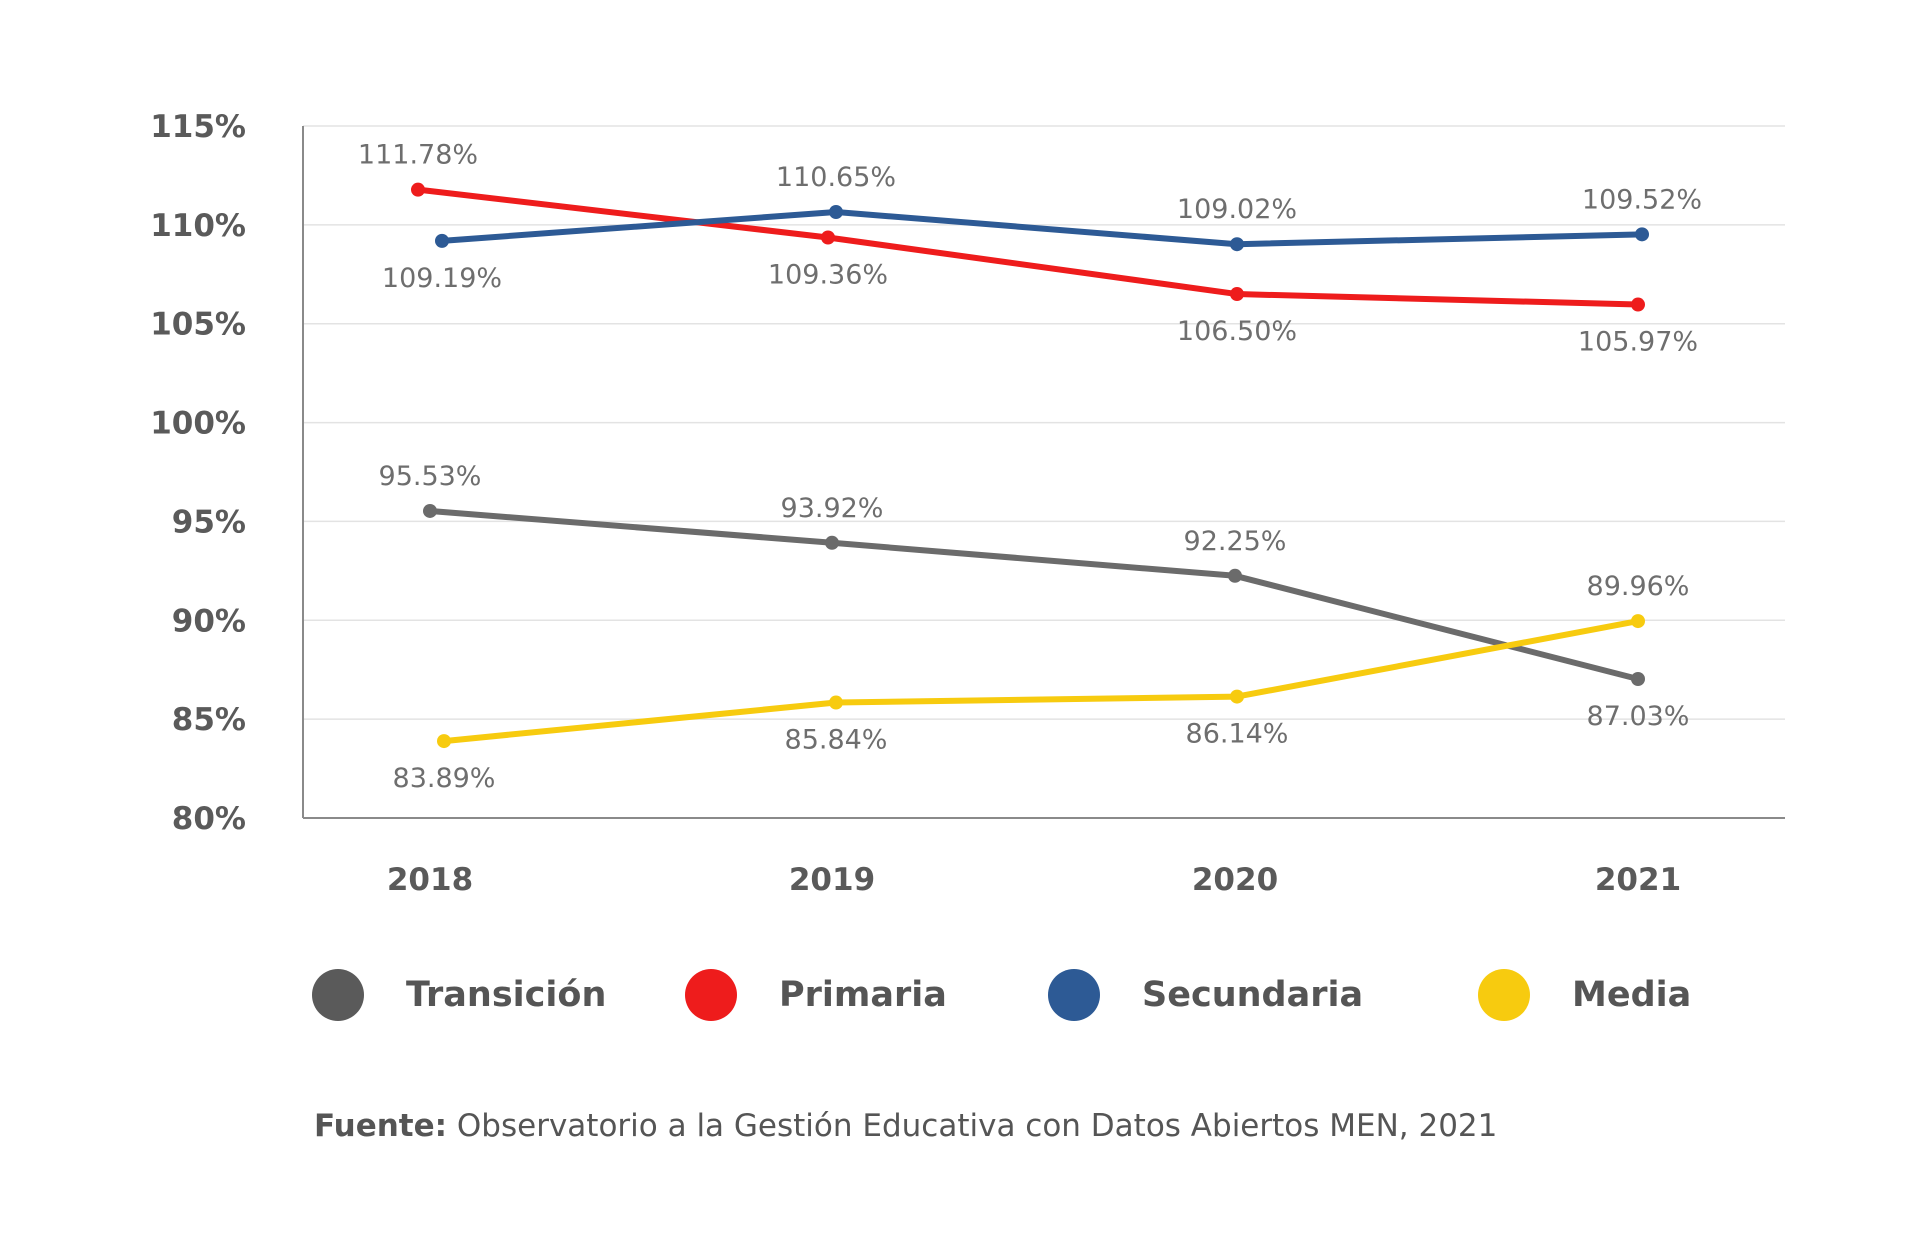  I want to click on data-label: 85.84%, so click(836, 740).